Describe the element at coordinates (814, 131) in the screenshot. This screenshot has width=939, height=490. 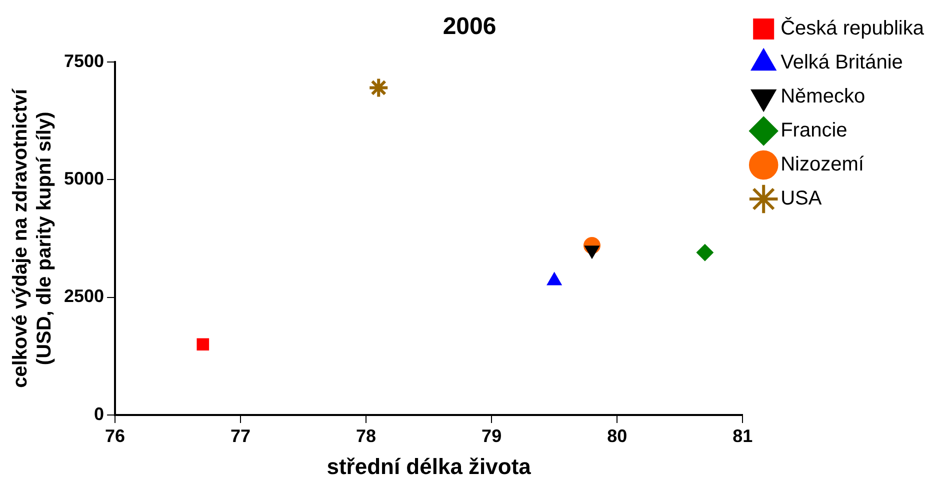
I see `legend-label: Francie` at that location.